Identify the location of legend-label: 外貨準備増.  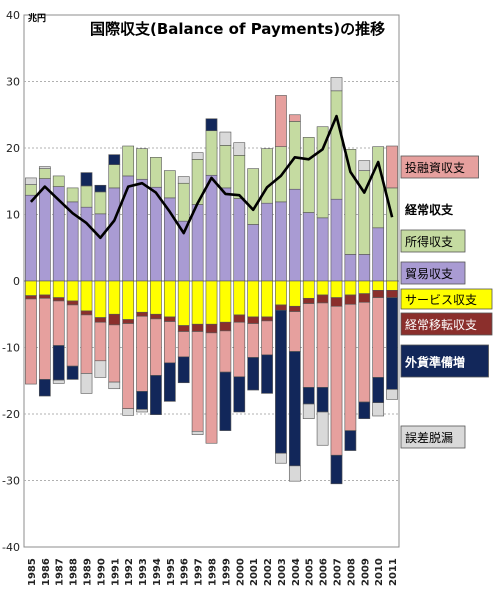
(435, 362).